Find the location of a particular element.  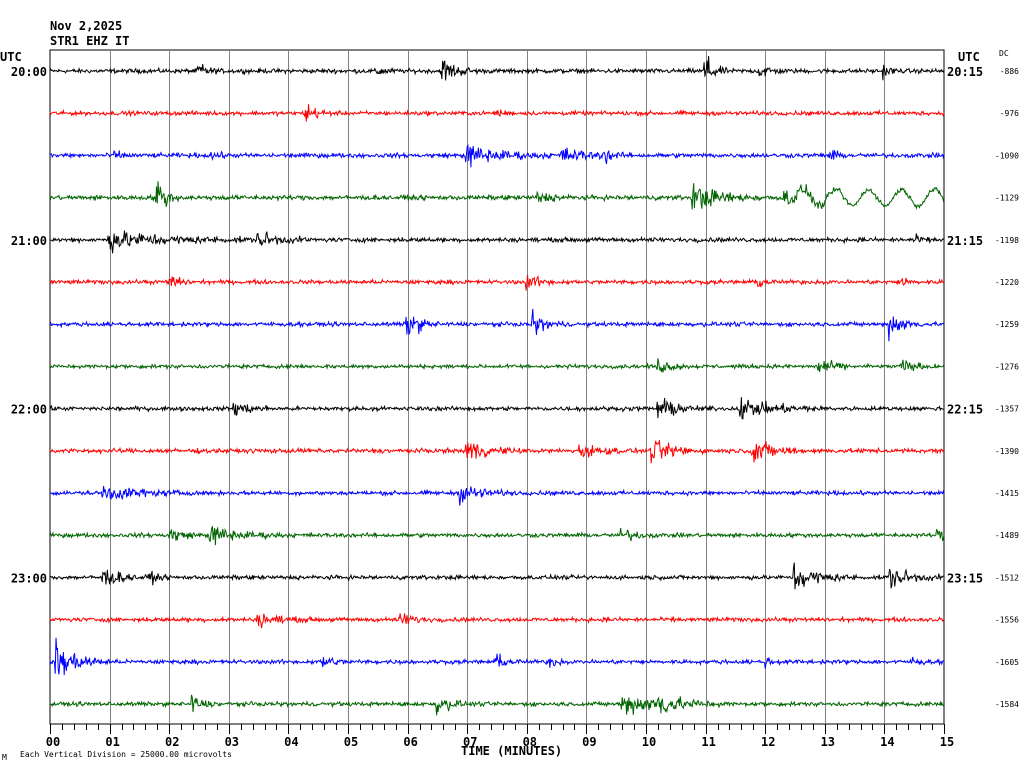

hour-label-left: 21:00 is located at coordinates (29, 241).